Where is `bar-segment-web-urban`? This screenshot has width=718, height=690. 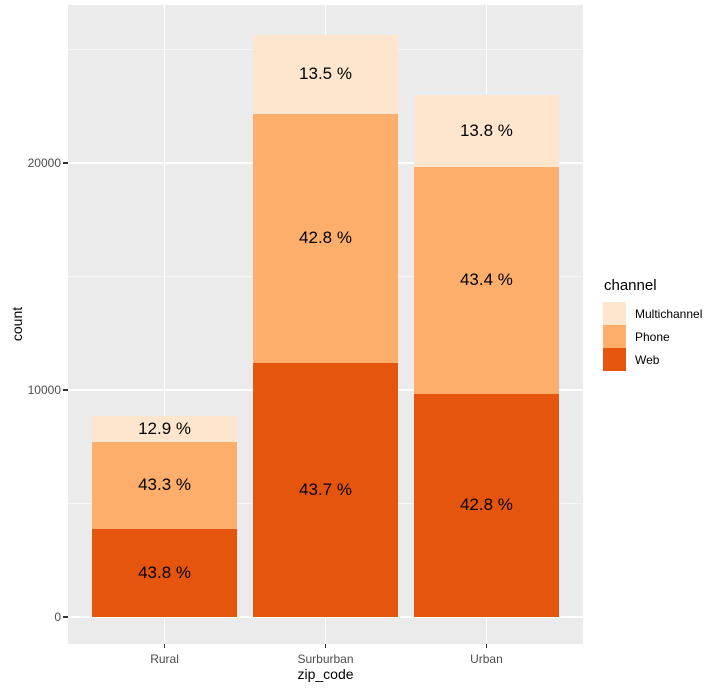
bar-segment-web-urban is located at coordinates (486, 505).